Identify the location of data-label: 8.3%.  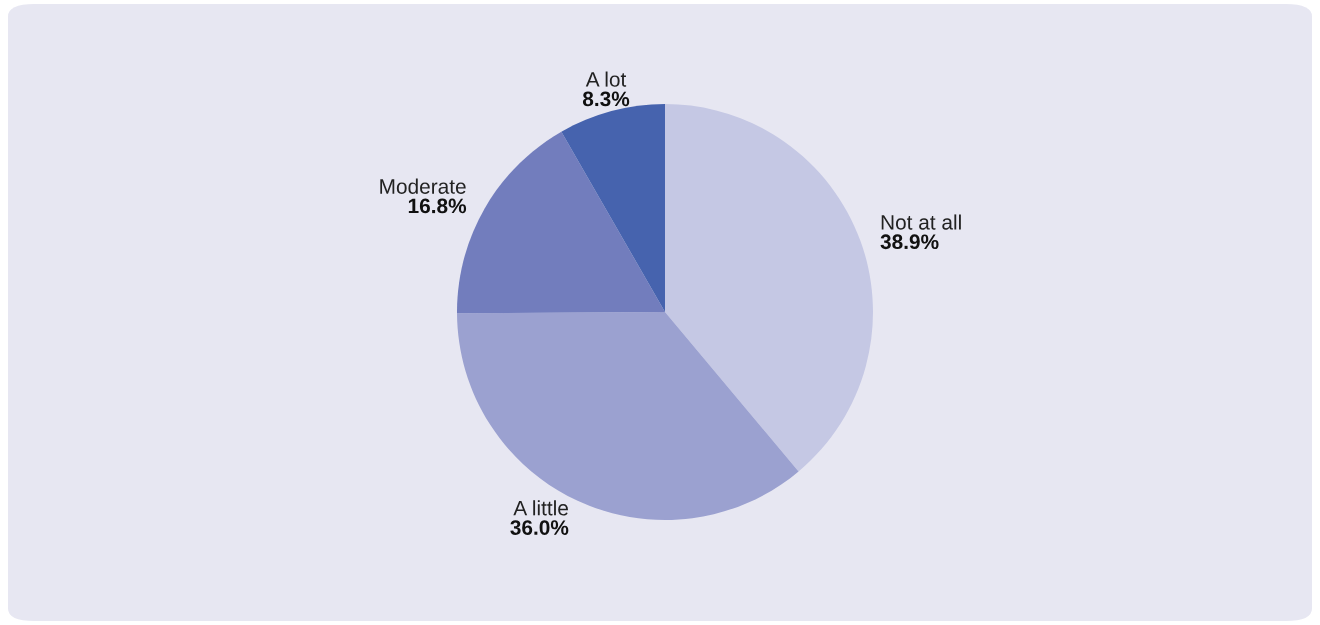
(606, 99).